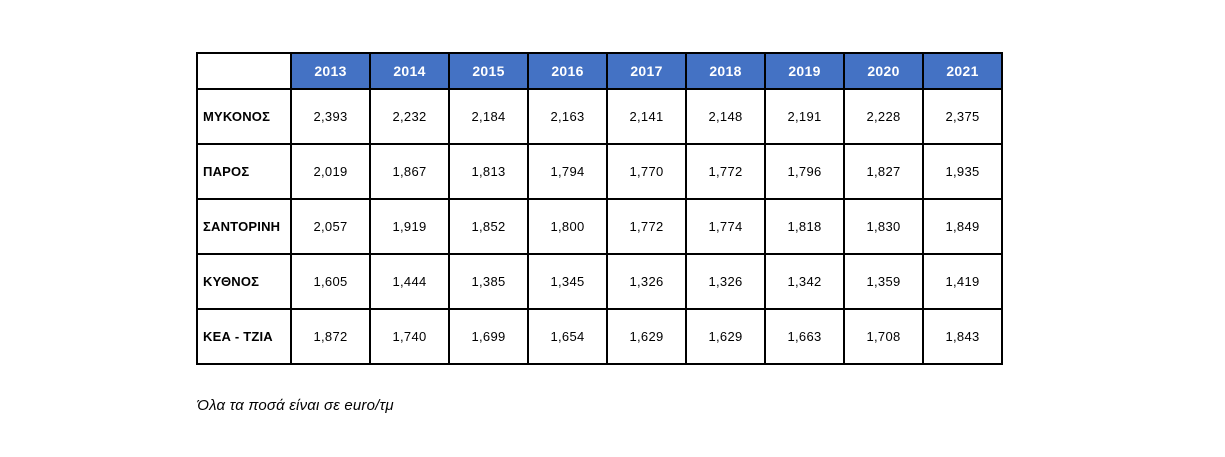 The width and height of the screenshot is (1225, 457). What do you see at coordinates (567, 116) in the screenshot?
I see `value-cell: 2,163` at bounding box center [567, 116].